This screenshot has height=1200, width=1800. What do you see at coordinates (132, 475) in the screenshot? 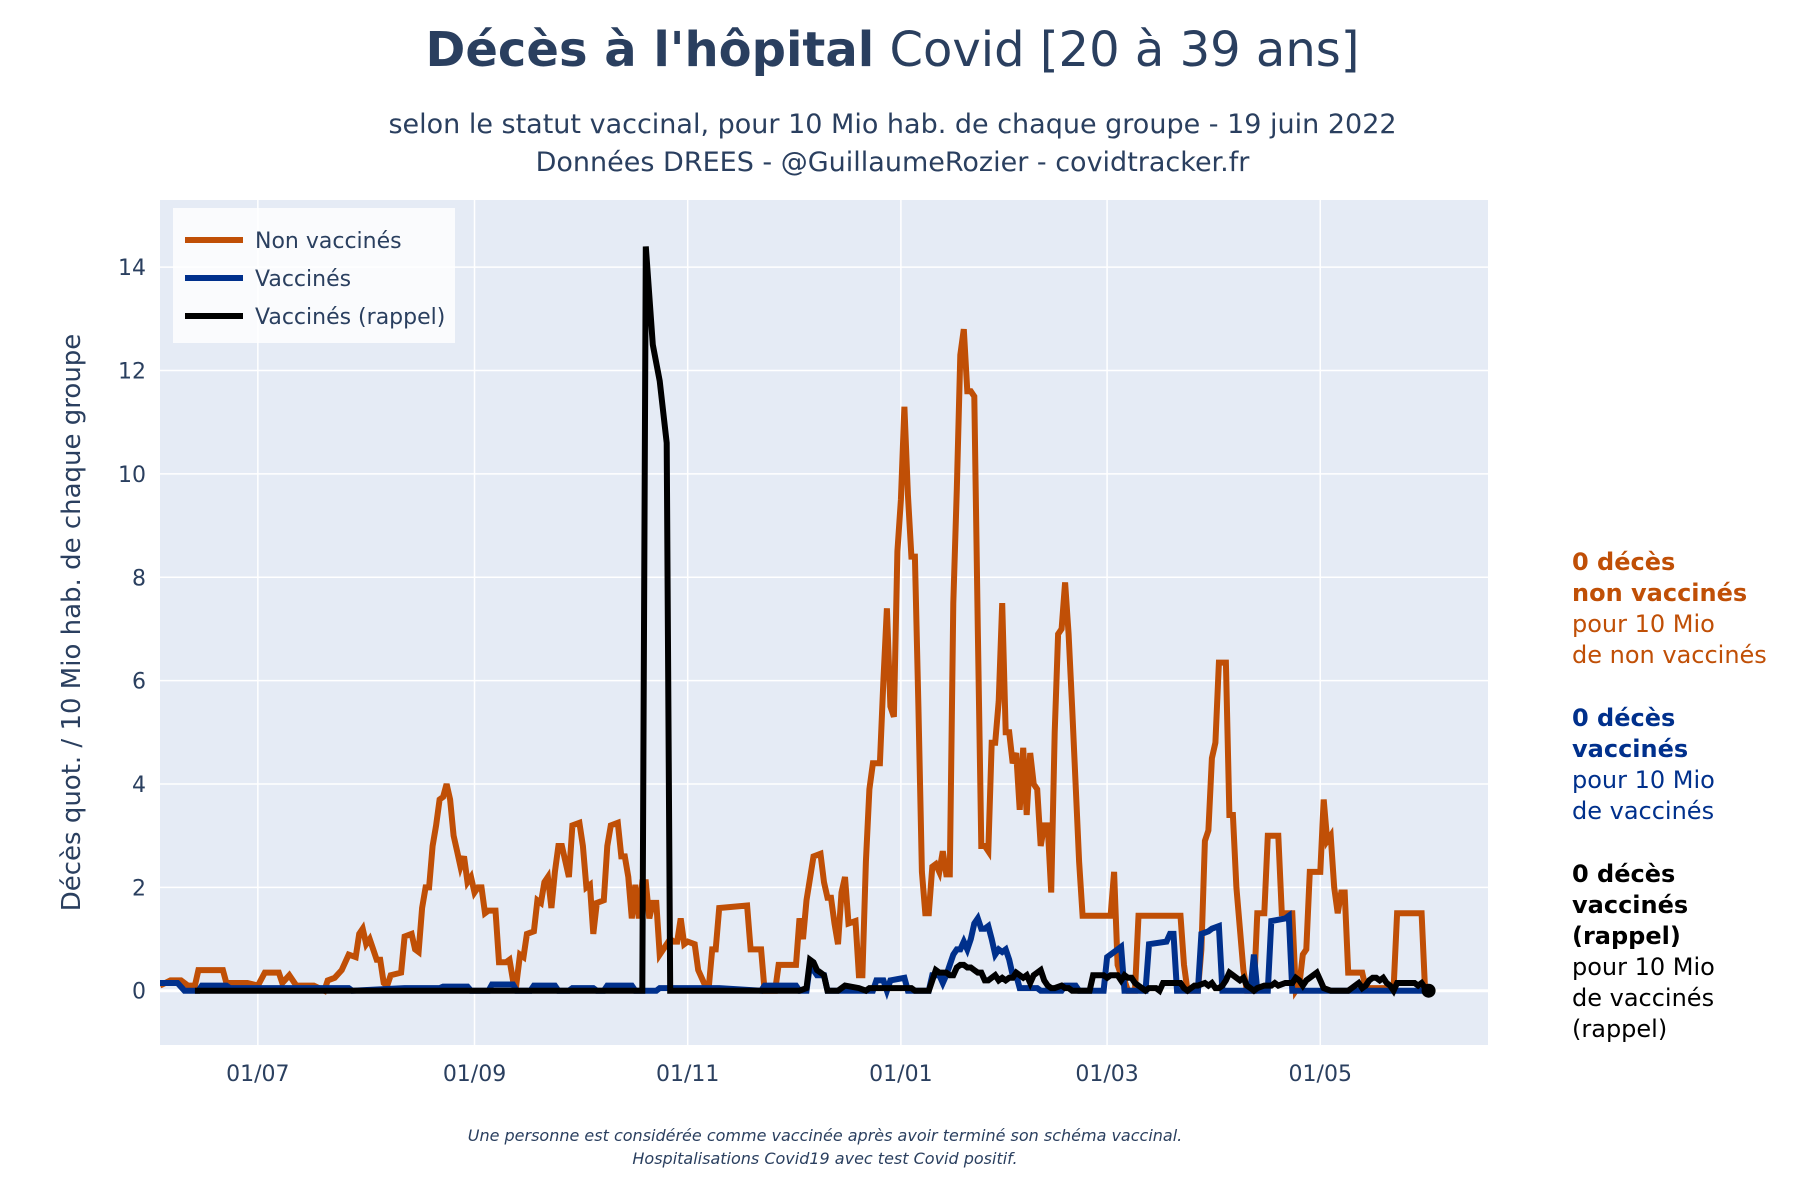
I see `y-tick-label: 10` at bounding box center [132, 475].